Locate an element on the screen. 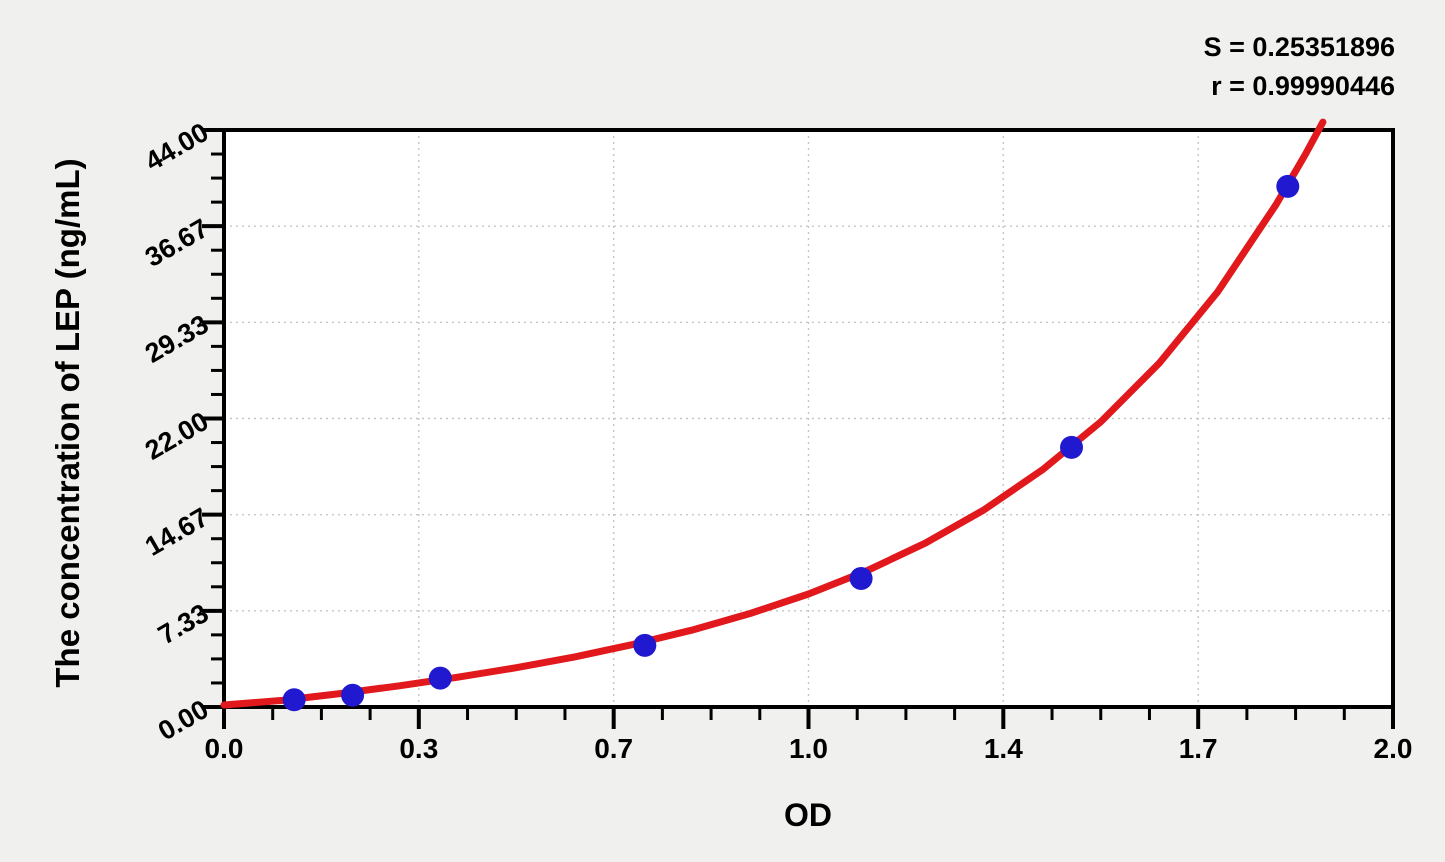  x-tick-label: 1.4 is located at coordinates (1003, 748).